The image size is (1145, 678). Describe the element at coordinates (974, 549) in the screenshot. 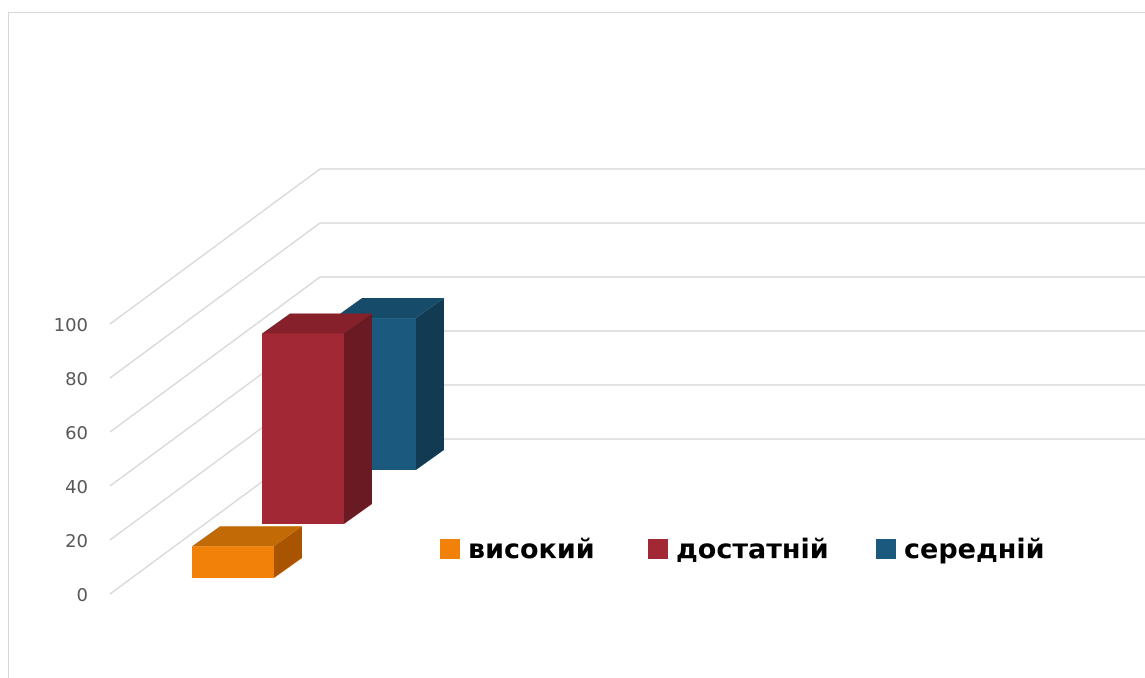

I see `legend-label: середній` at that location.